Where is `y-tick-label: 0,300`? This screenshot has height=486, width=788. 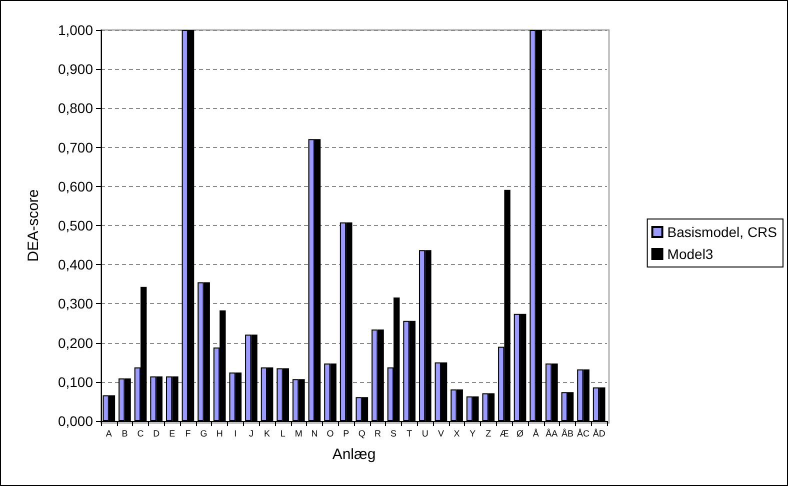
y-tick-label: 0,300 is located at coordinates (76, 304).